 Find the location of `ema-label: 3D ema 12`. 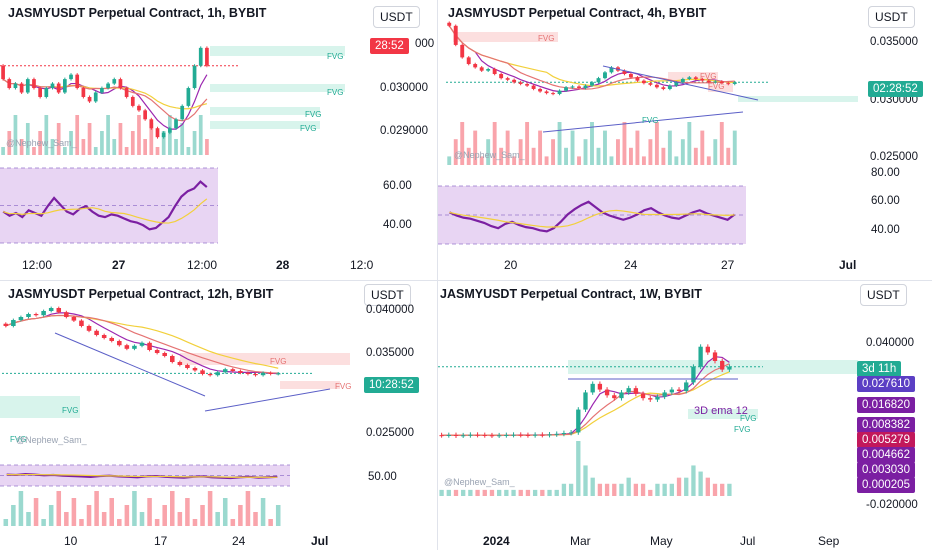

ema-label: 3D ema 12 is located at coordinates (721, 411).